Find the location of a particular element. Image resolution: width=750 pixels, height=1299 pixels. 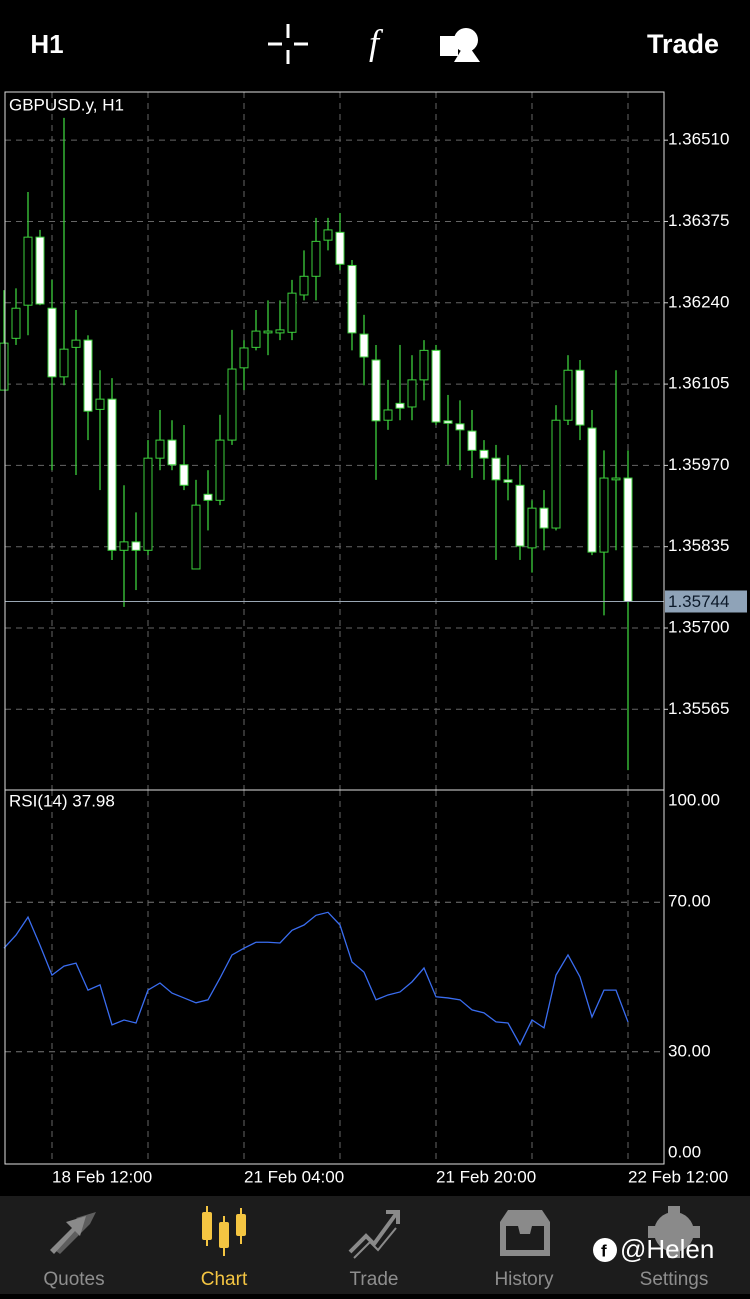

timeframe-button: H1 is located at coordinates (46, 44).